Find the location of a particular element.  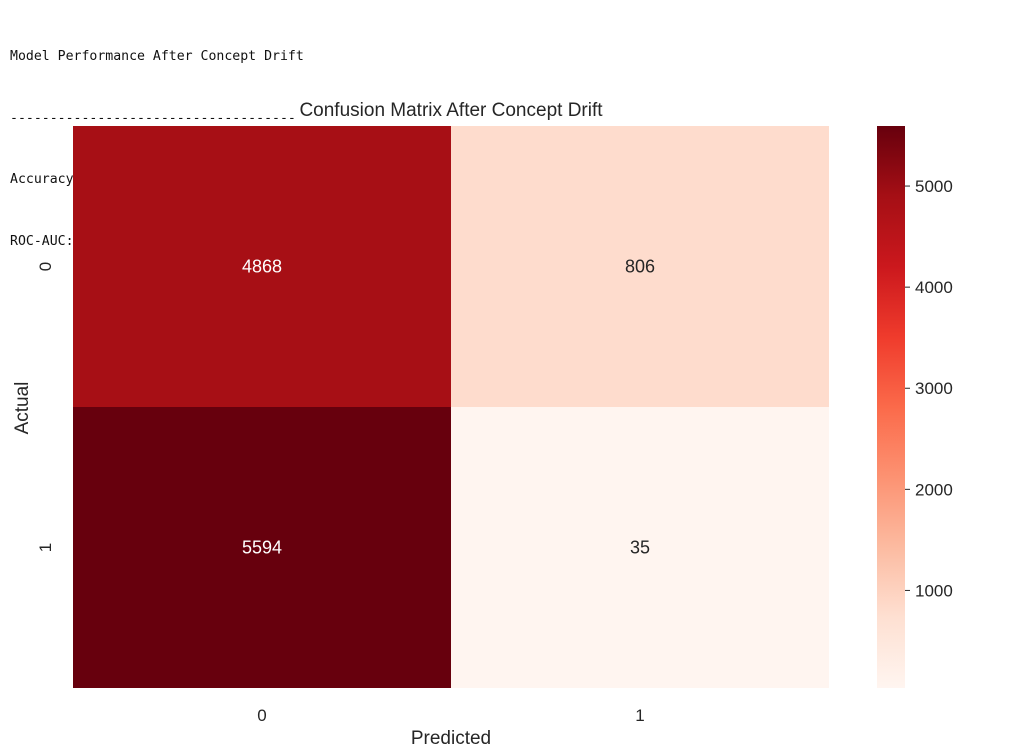

heatmap-cell-r1-c0 is located at coordinates (262, 547).